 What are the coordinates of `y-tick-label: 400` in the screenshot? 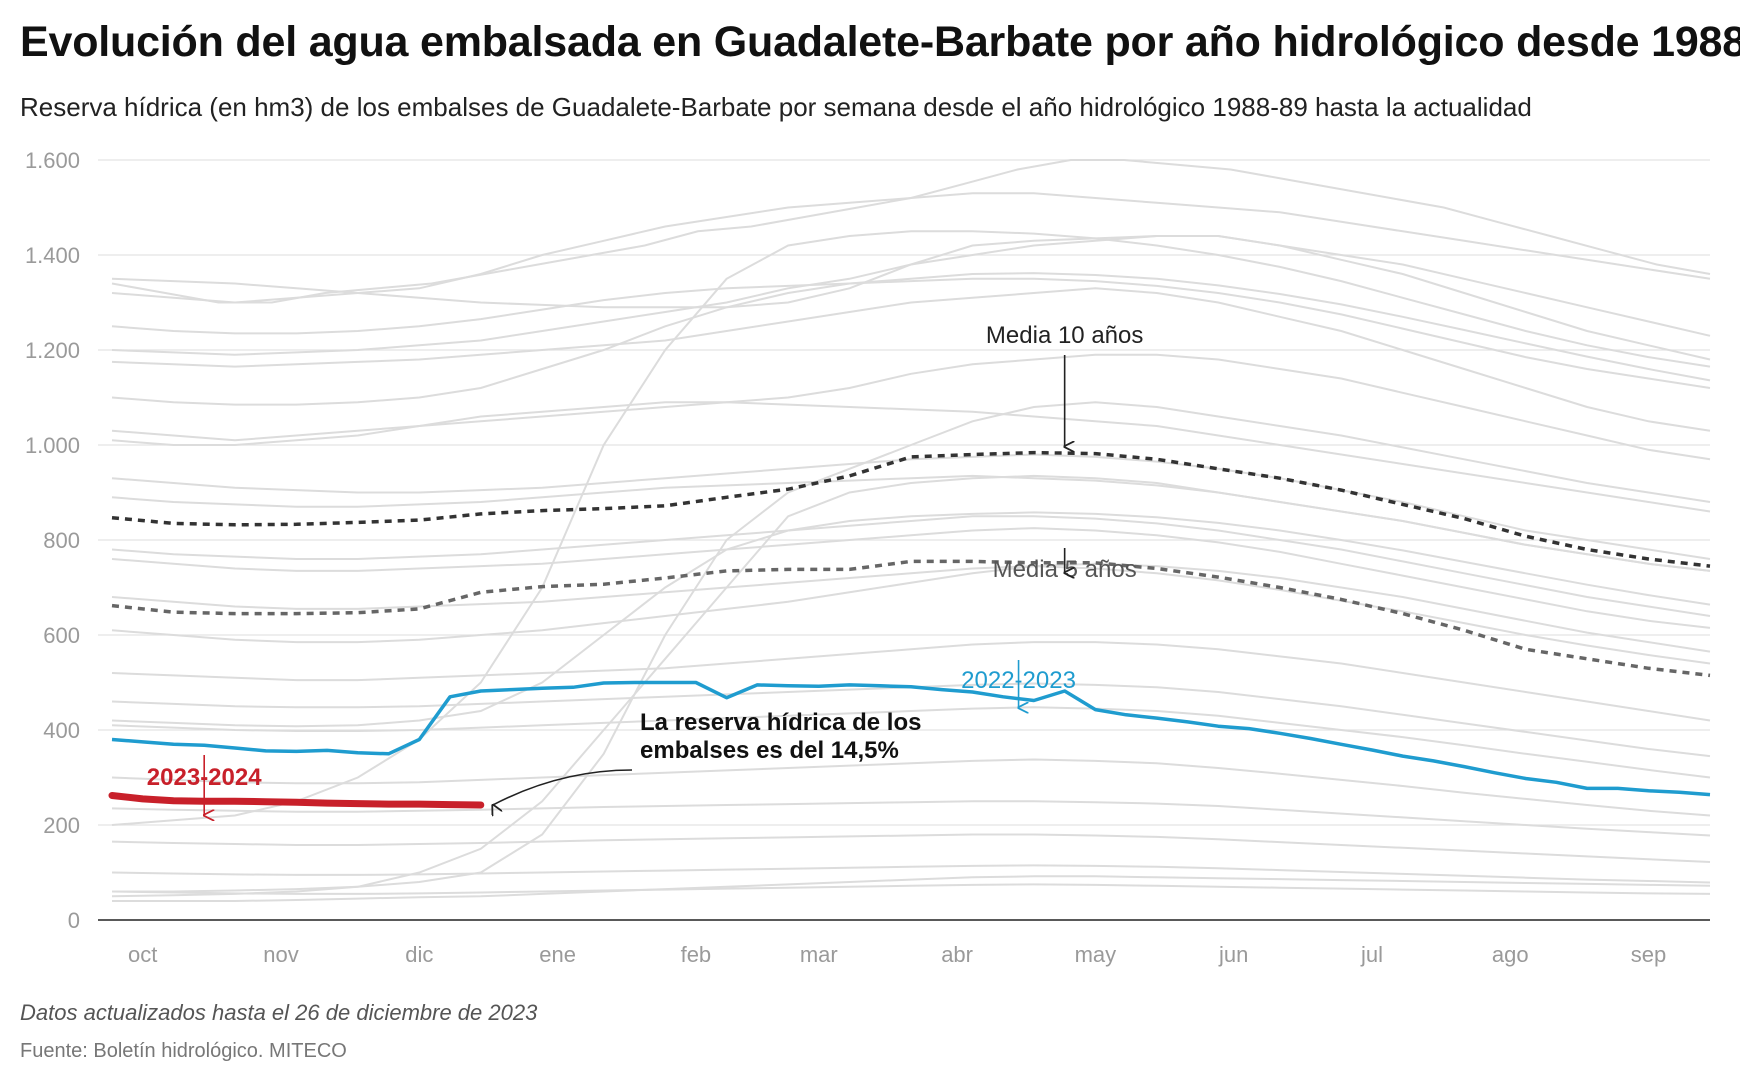 It's located at (61, 730).